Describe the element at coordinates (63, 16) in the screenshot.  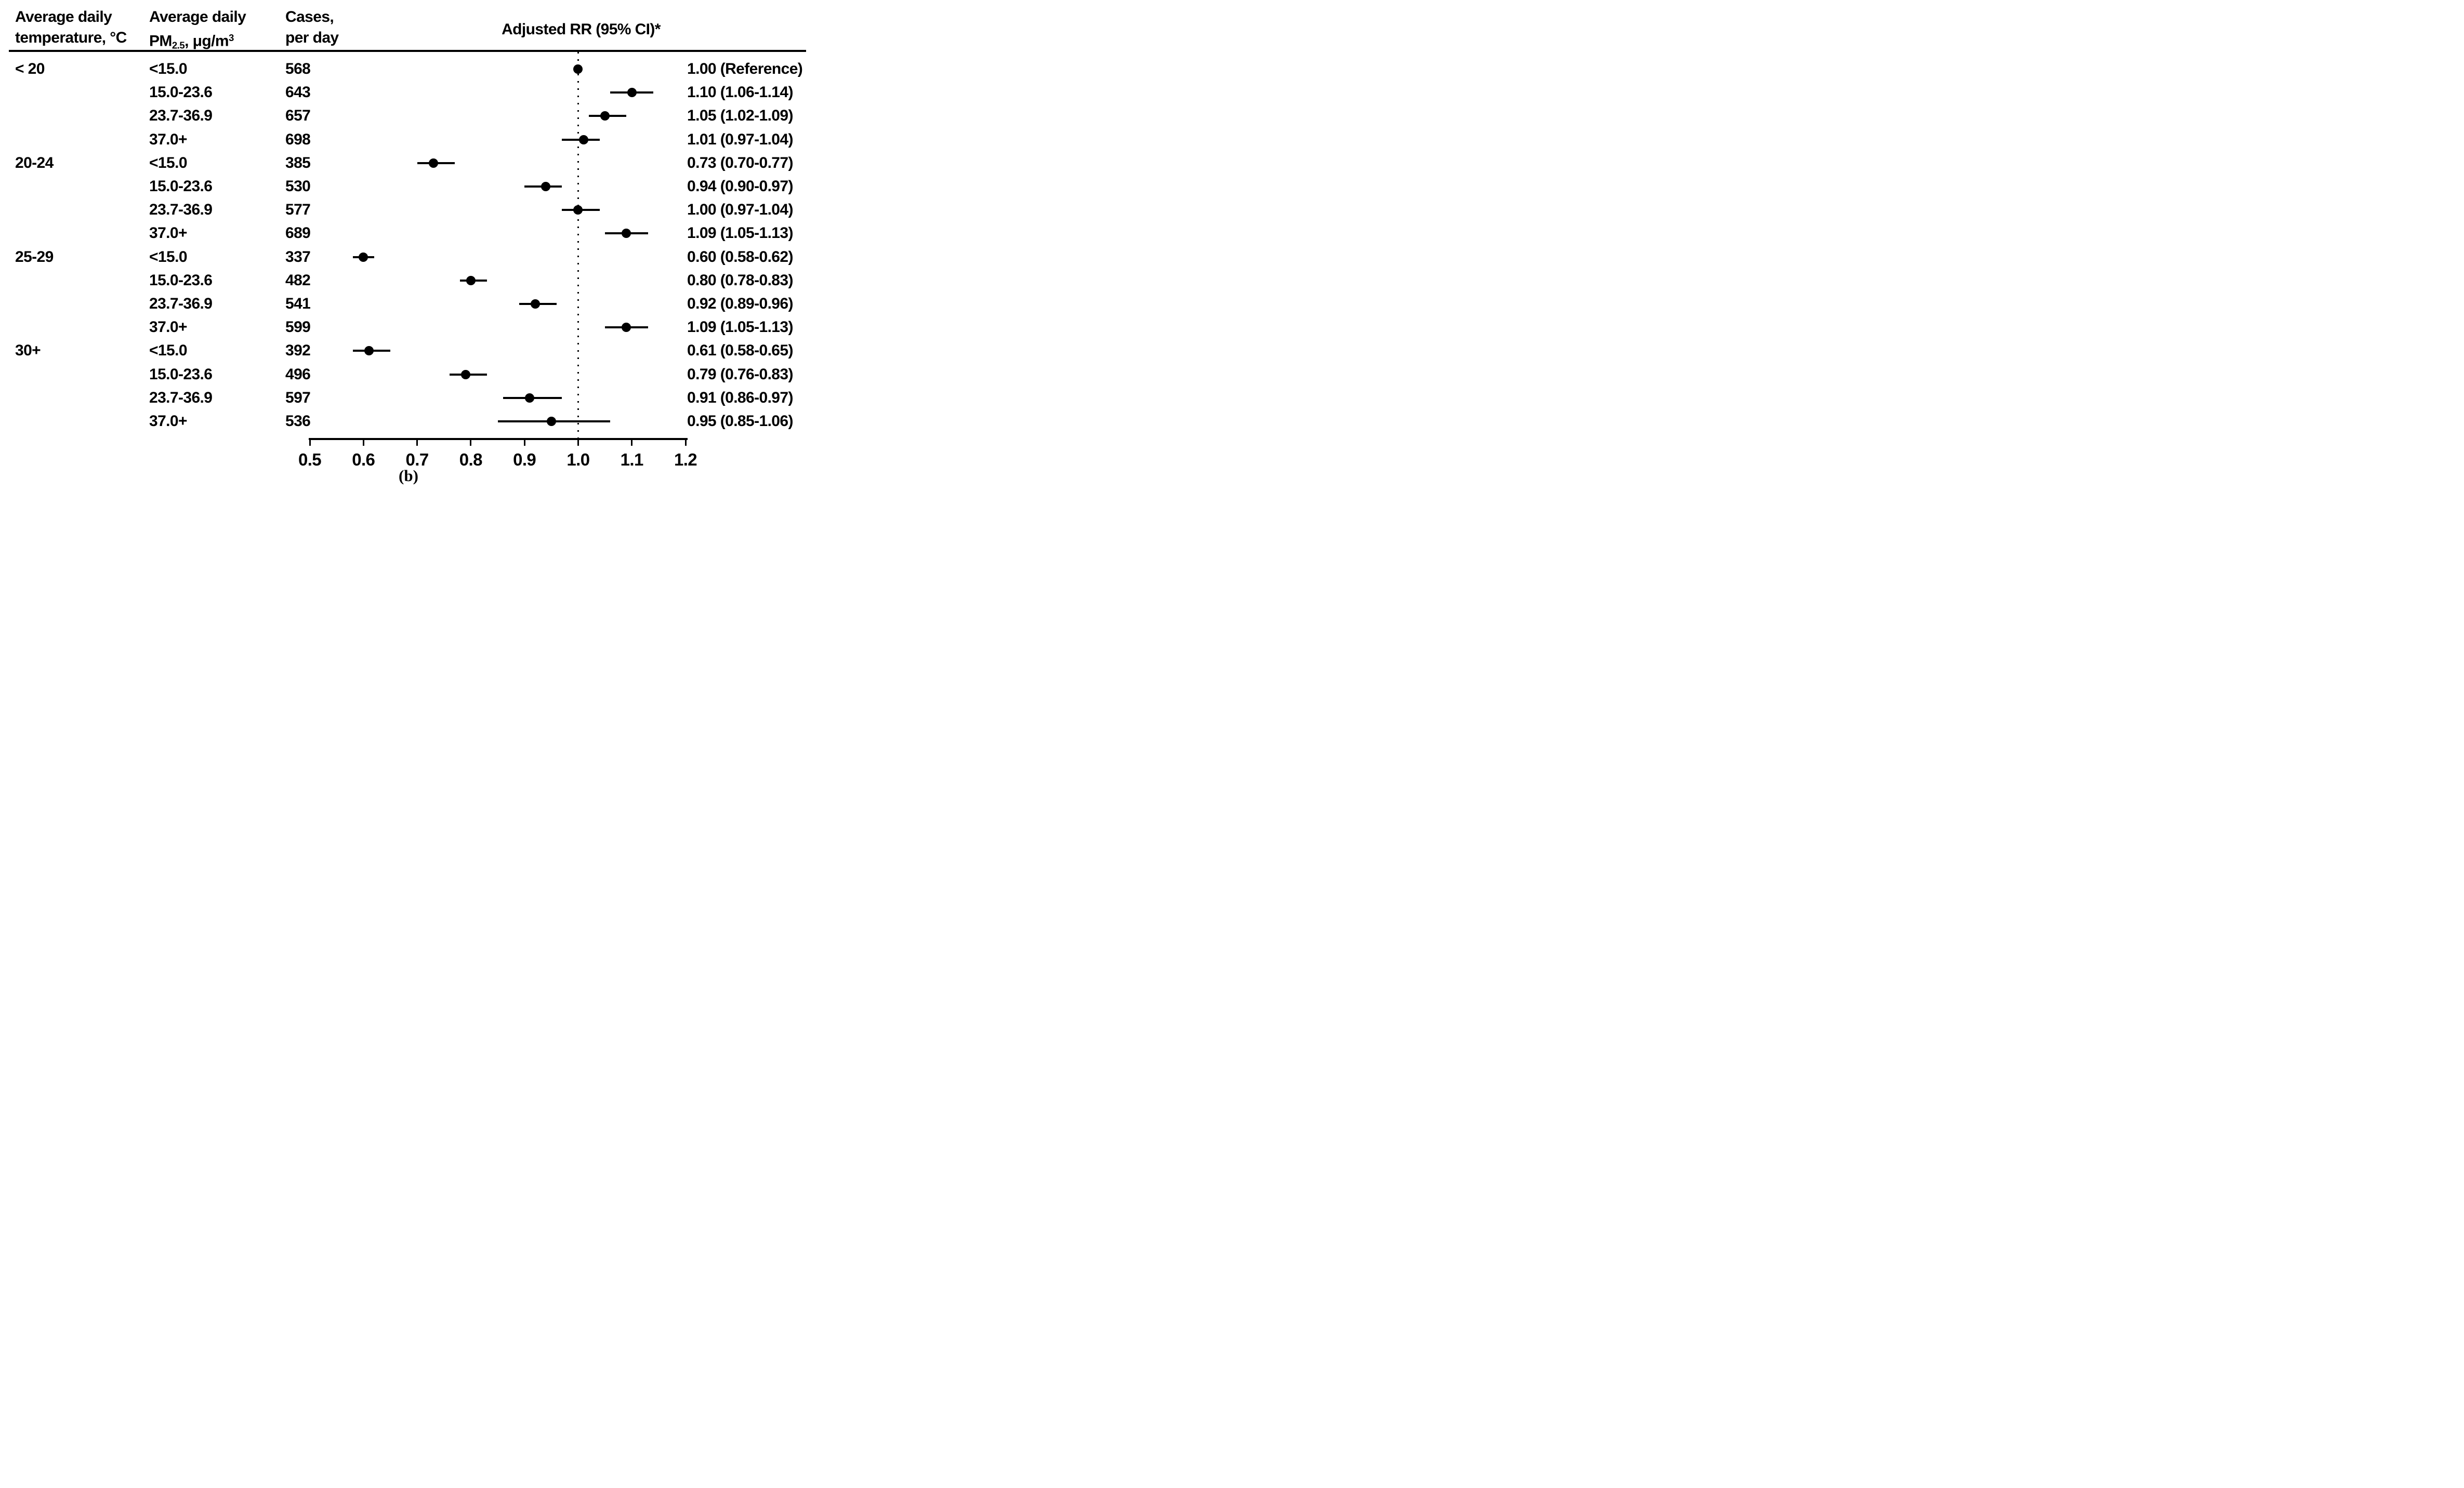
I see `column-header-temperature-line1: Average daily` at that location.